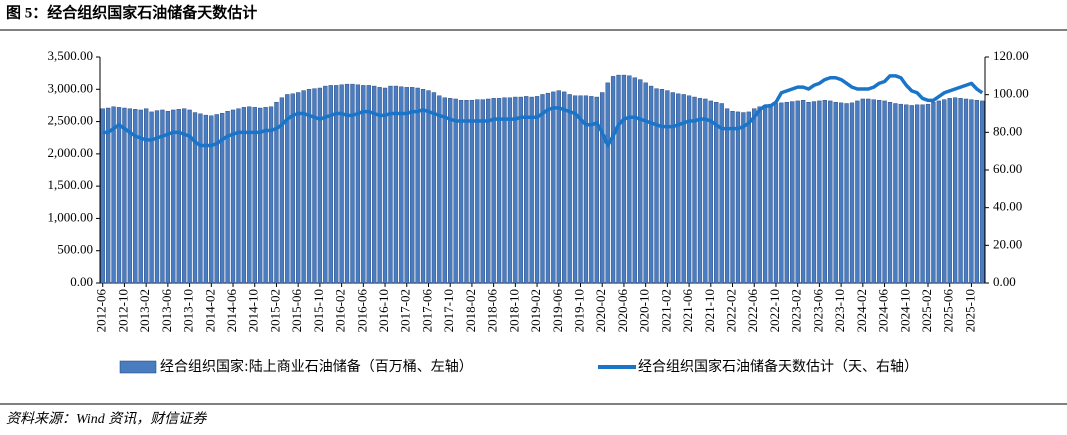 Image resolution: width=1067 pixels, height=435 pixels. Describe the element at coordinates (513, 310) in the screenshot. I see `x-tick-label: 2018-10` at that location.